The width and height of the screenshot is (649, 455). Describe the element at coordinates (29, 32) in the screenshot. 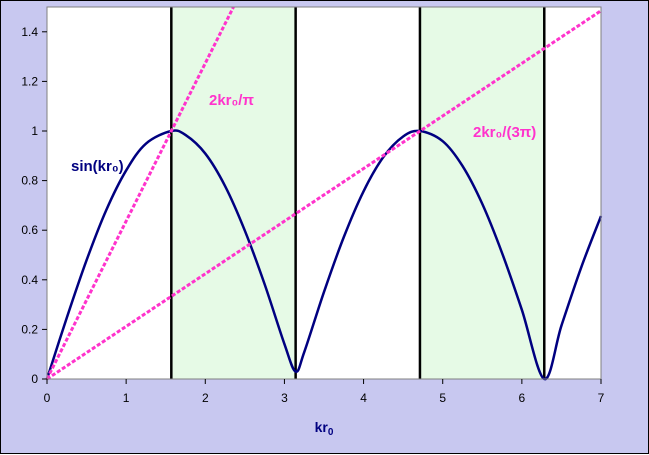

I see `y-tick-label-7: 1.4` at that location.